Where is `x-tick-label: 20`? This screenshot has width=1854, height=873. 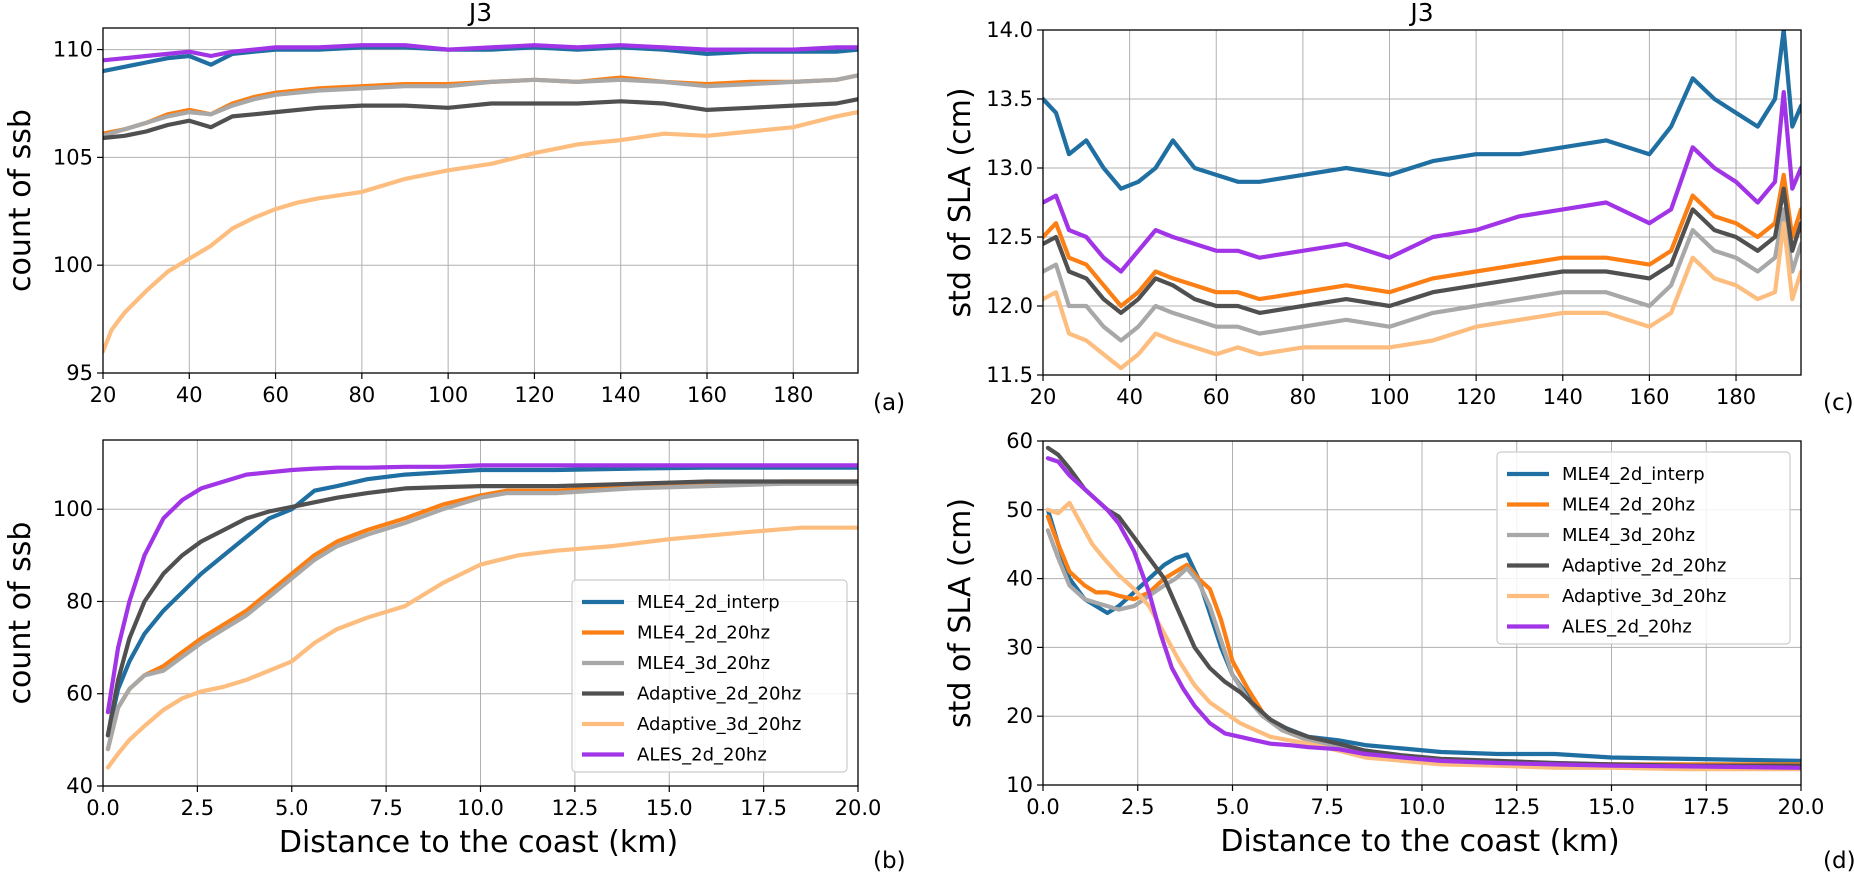 x-tick-label: 20 is located at coordinates (1043, 397).